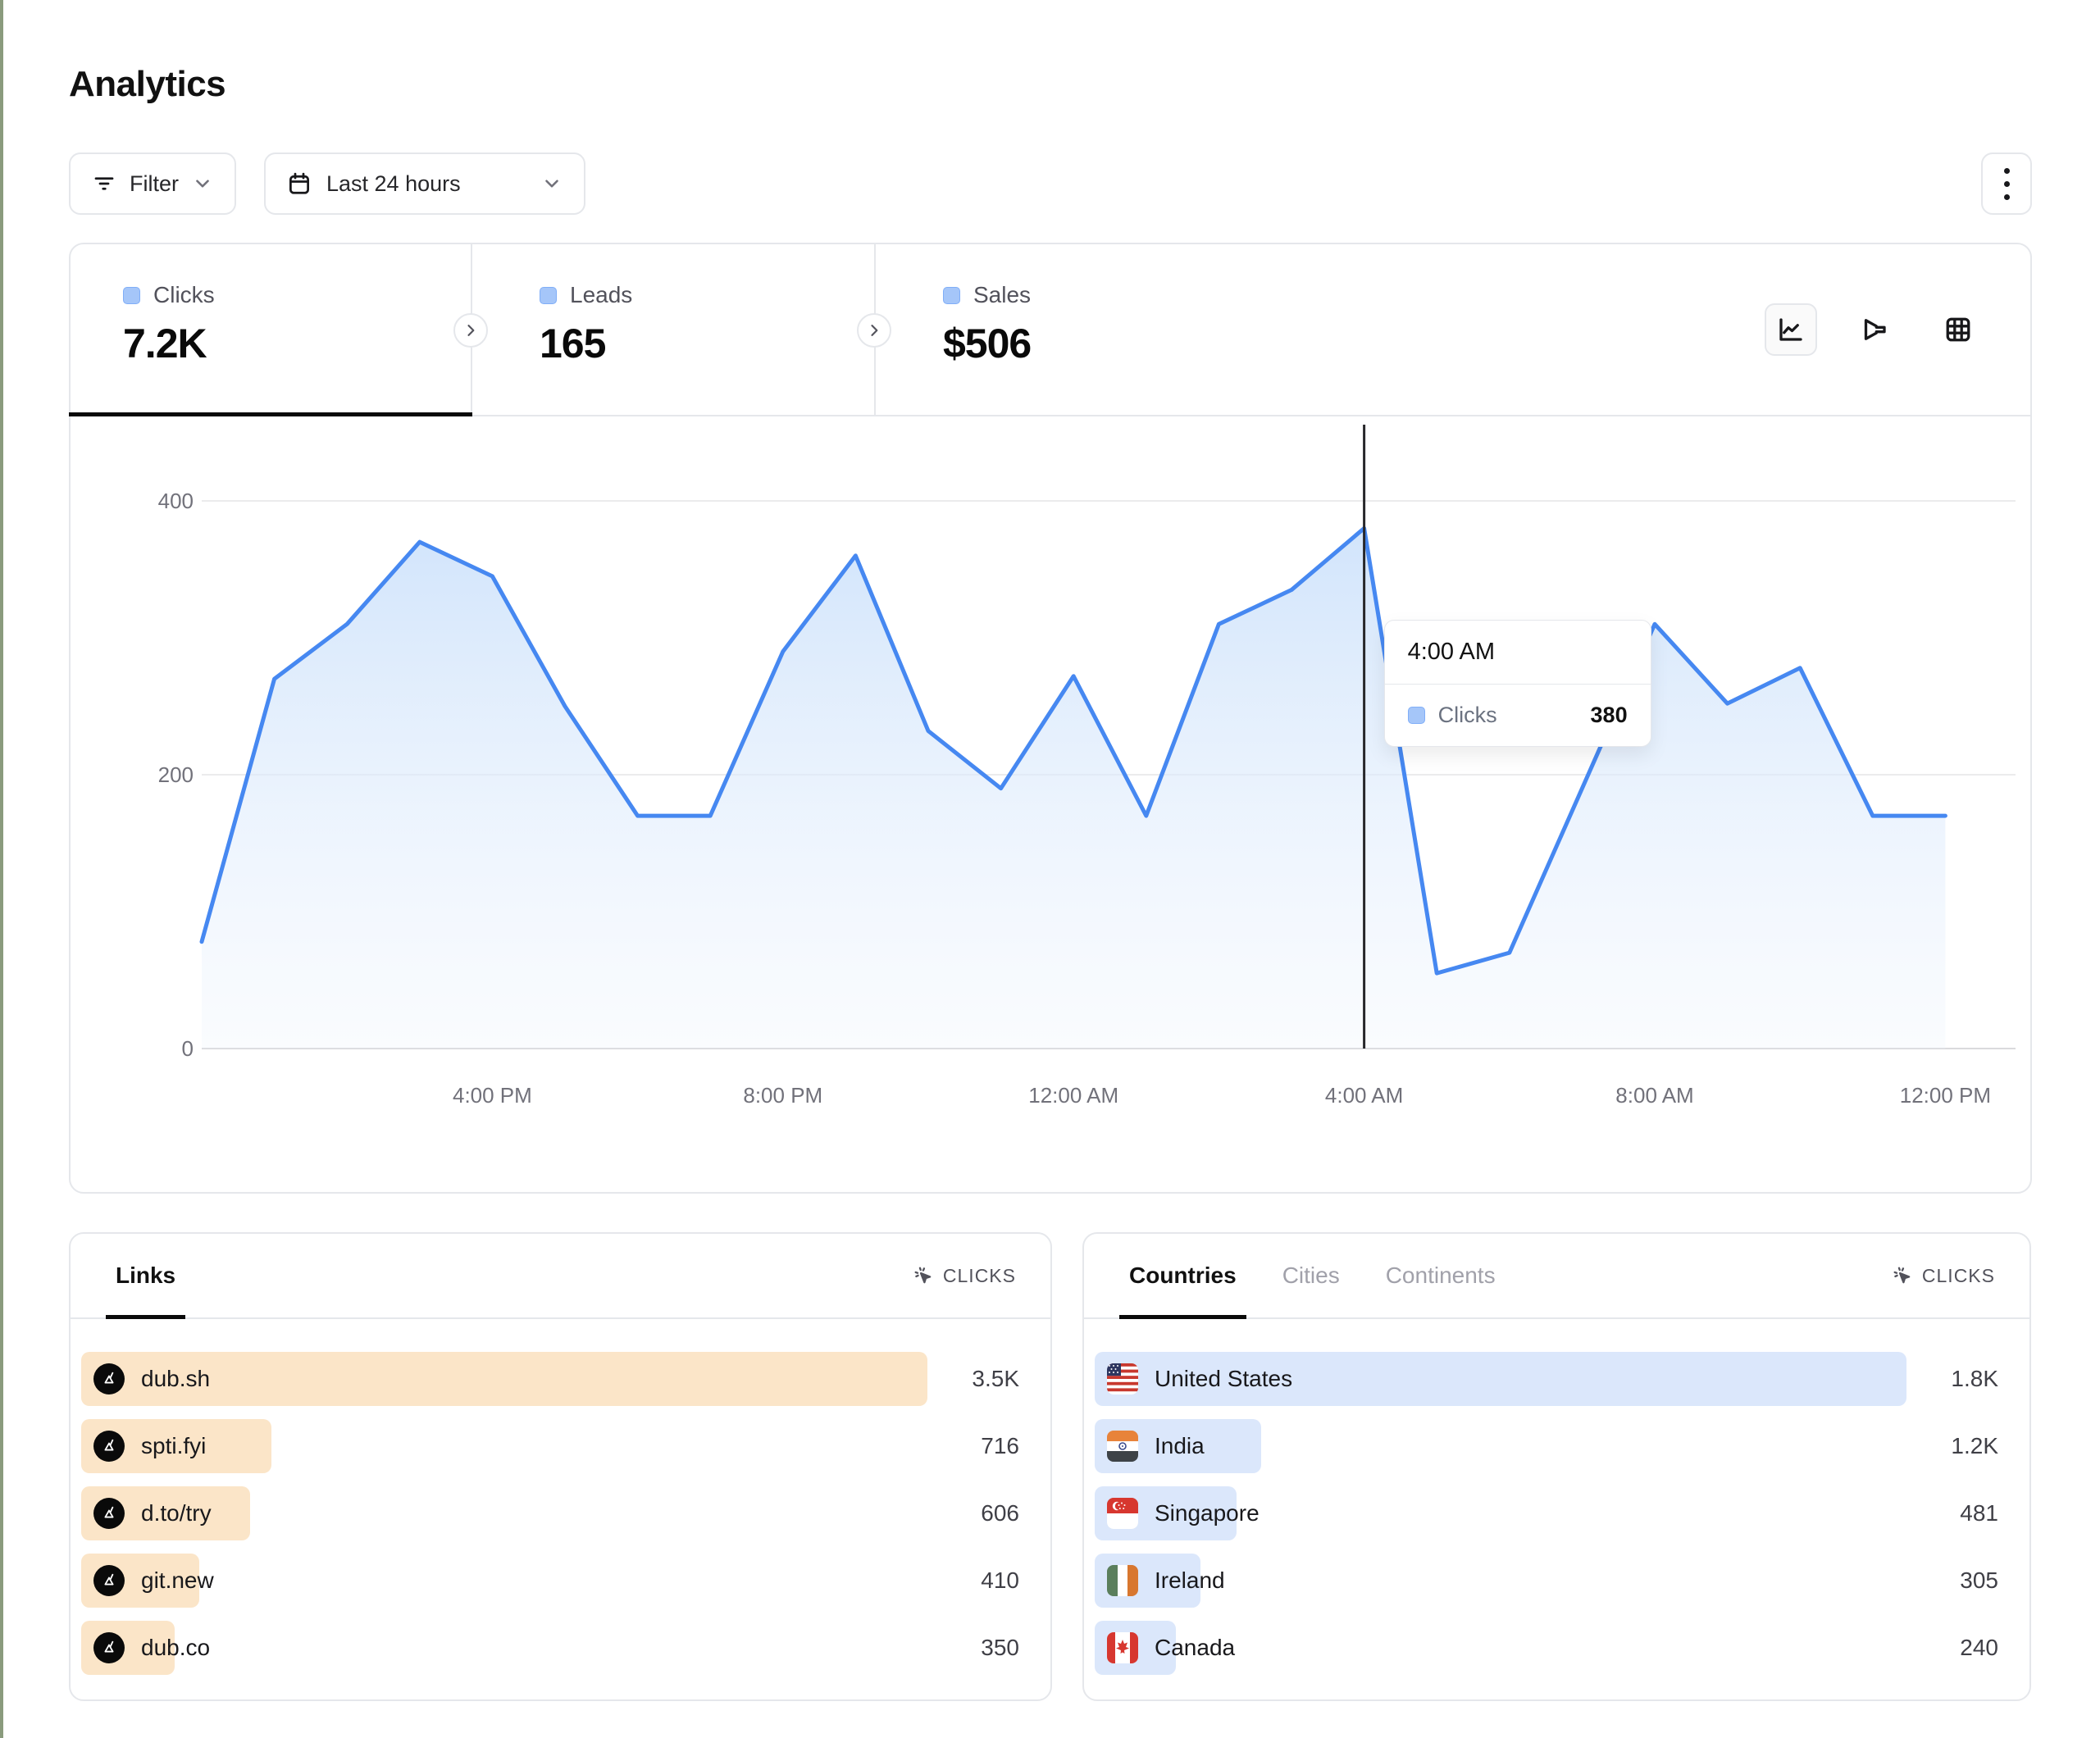  I want to click on calendar-icon, so click(299, 183).